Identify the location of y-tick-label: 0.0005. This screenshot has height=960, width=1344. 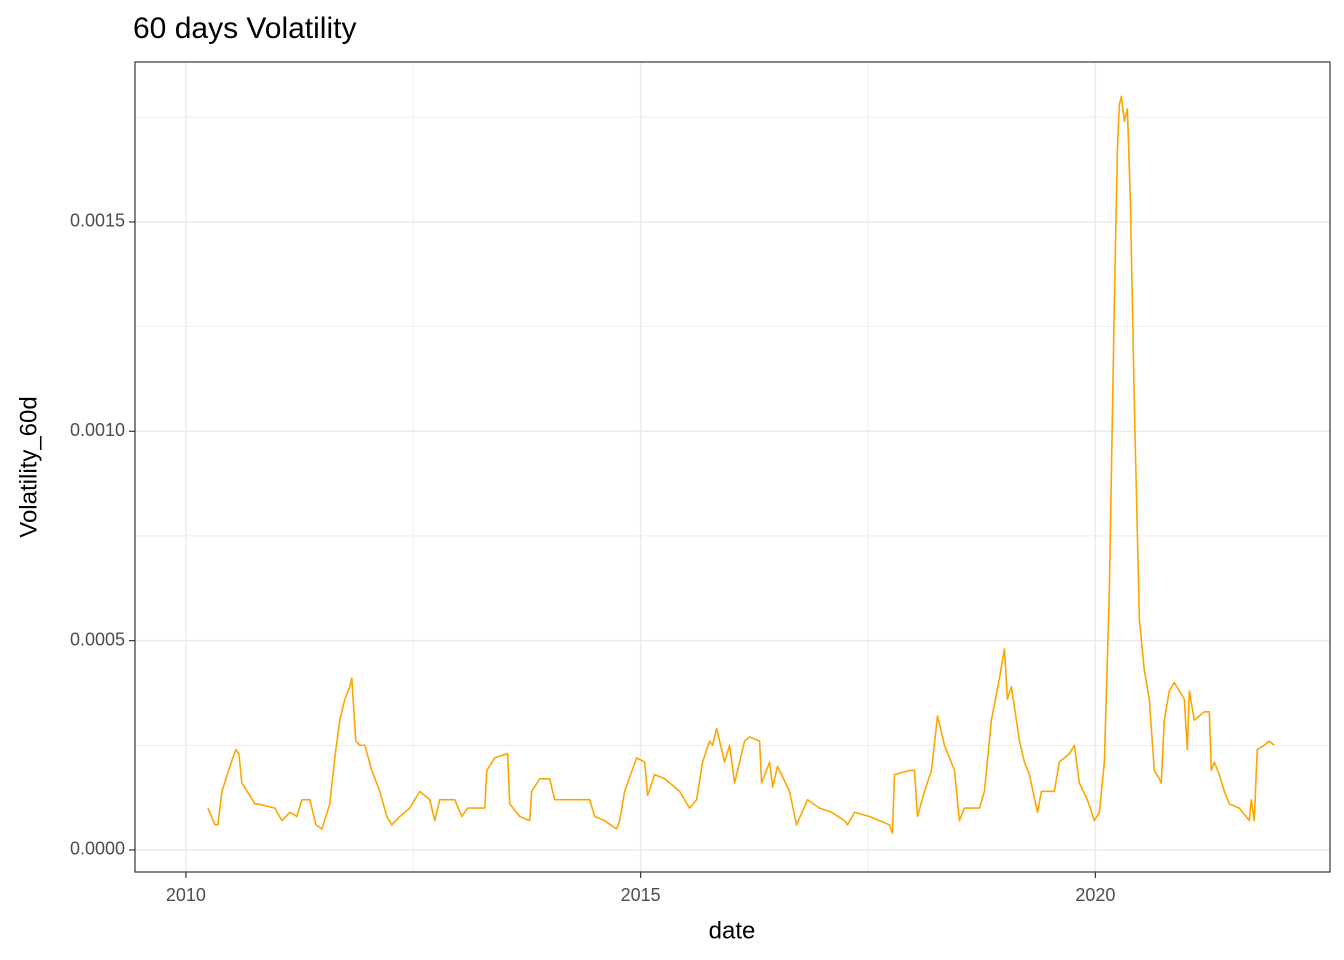
(97, 639).